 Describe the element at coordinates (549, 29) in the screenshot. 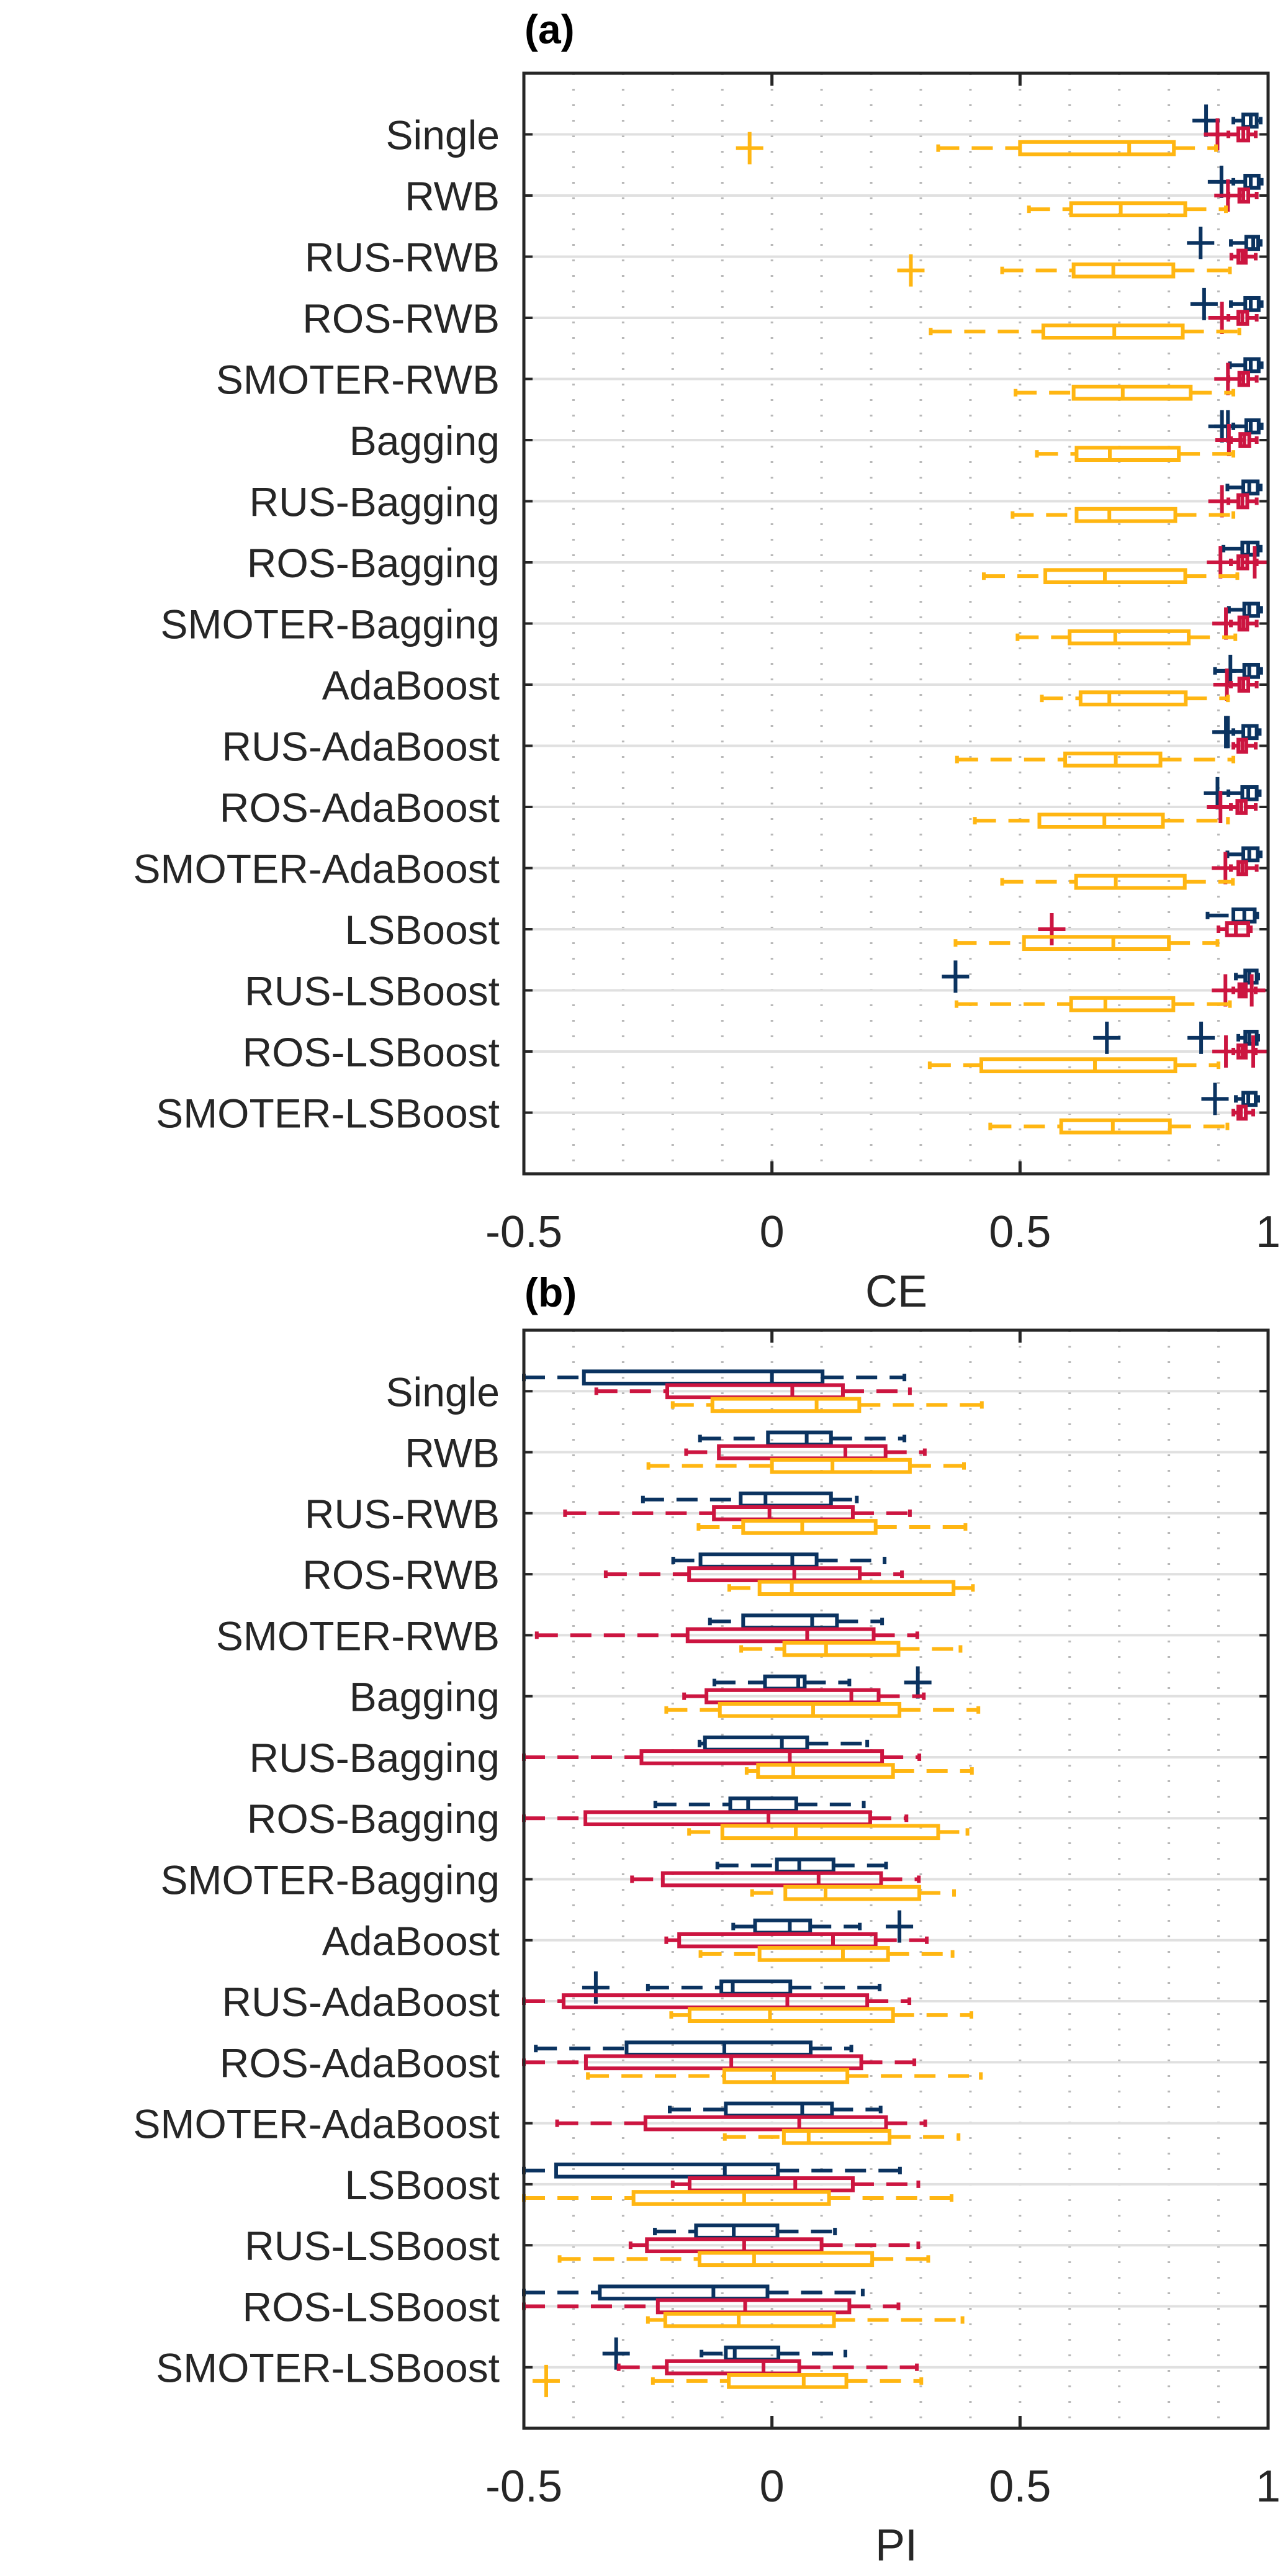

I see `panel-a-label: (a)` at that location.